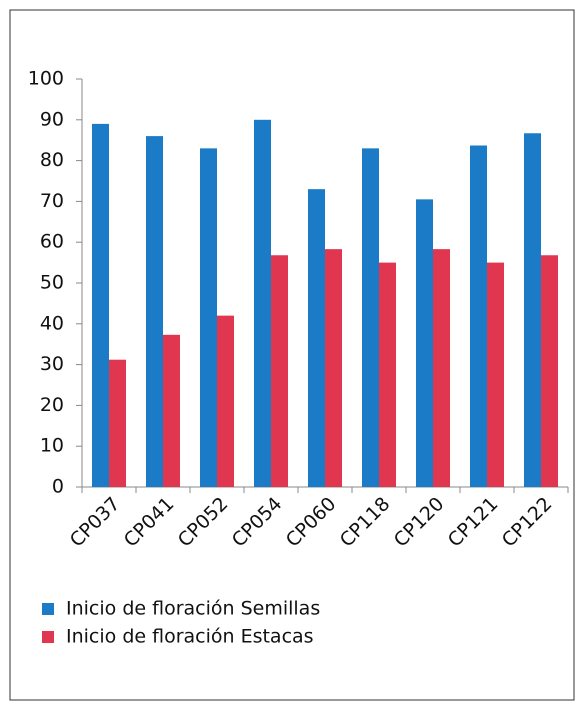  I want to click on legend-label: Inicio de floración Semillas, so click(193, 609).